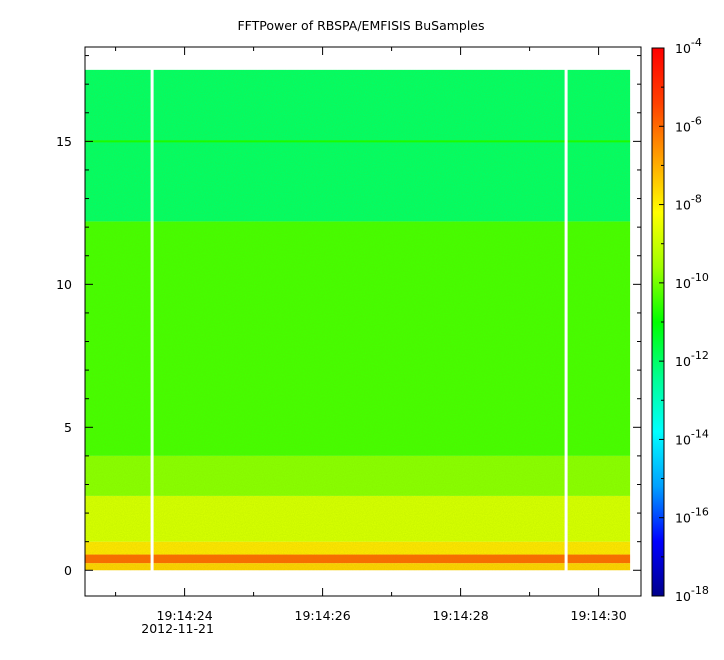 This screenshot has height=660, width=724. Describe the element at coordinates (692, 594) in the screenshot. I see `colorbar-tick-label: 10⁻¹⁸` at that location.